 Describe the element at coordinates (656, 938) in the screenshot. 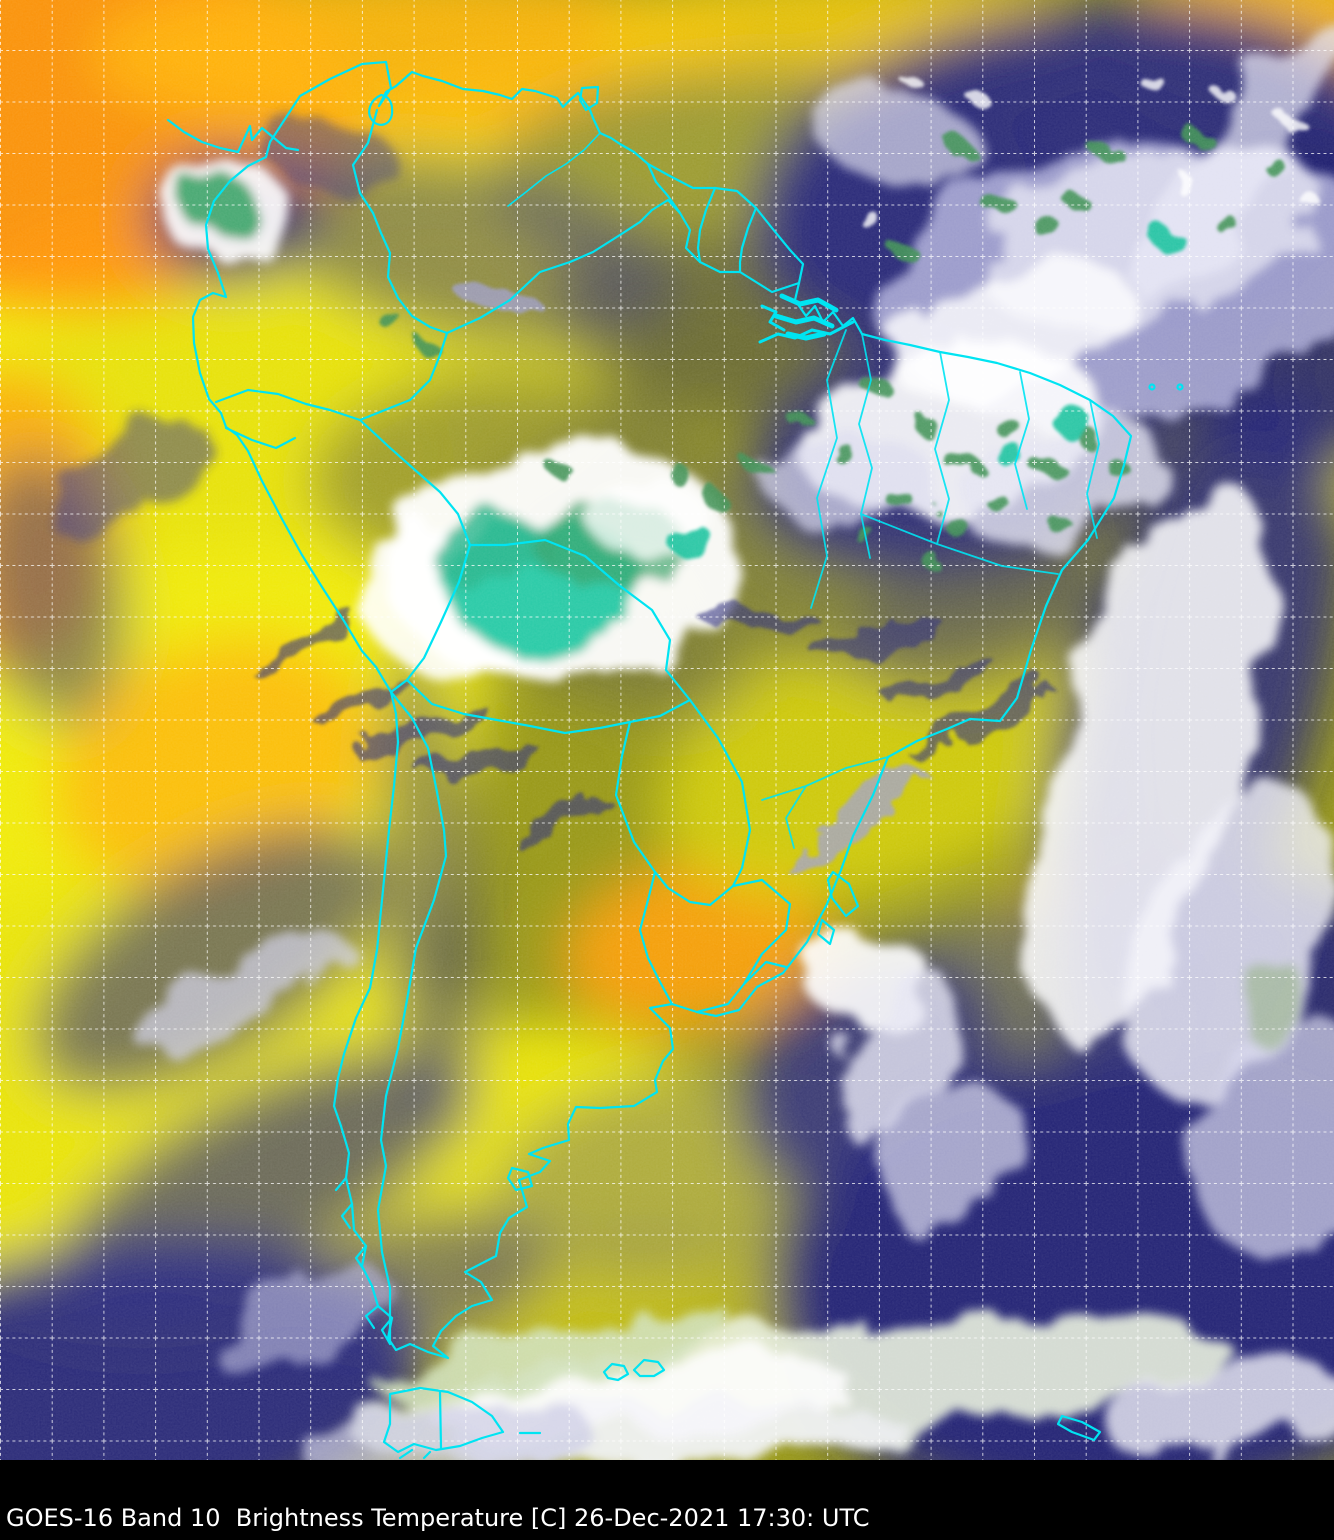

I see `river-parana` at that location.